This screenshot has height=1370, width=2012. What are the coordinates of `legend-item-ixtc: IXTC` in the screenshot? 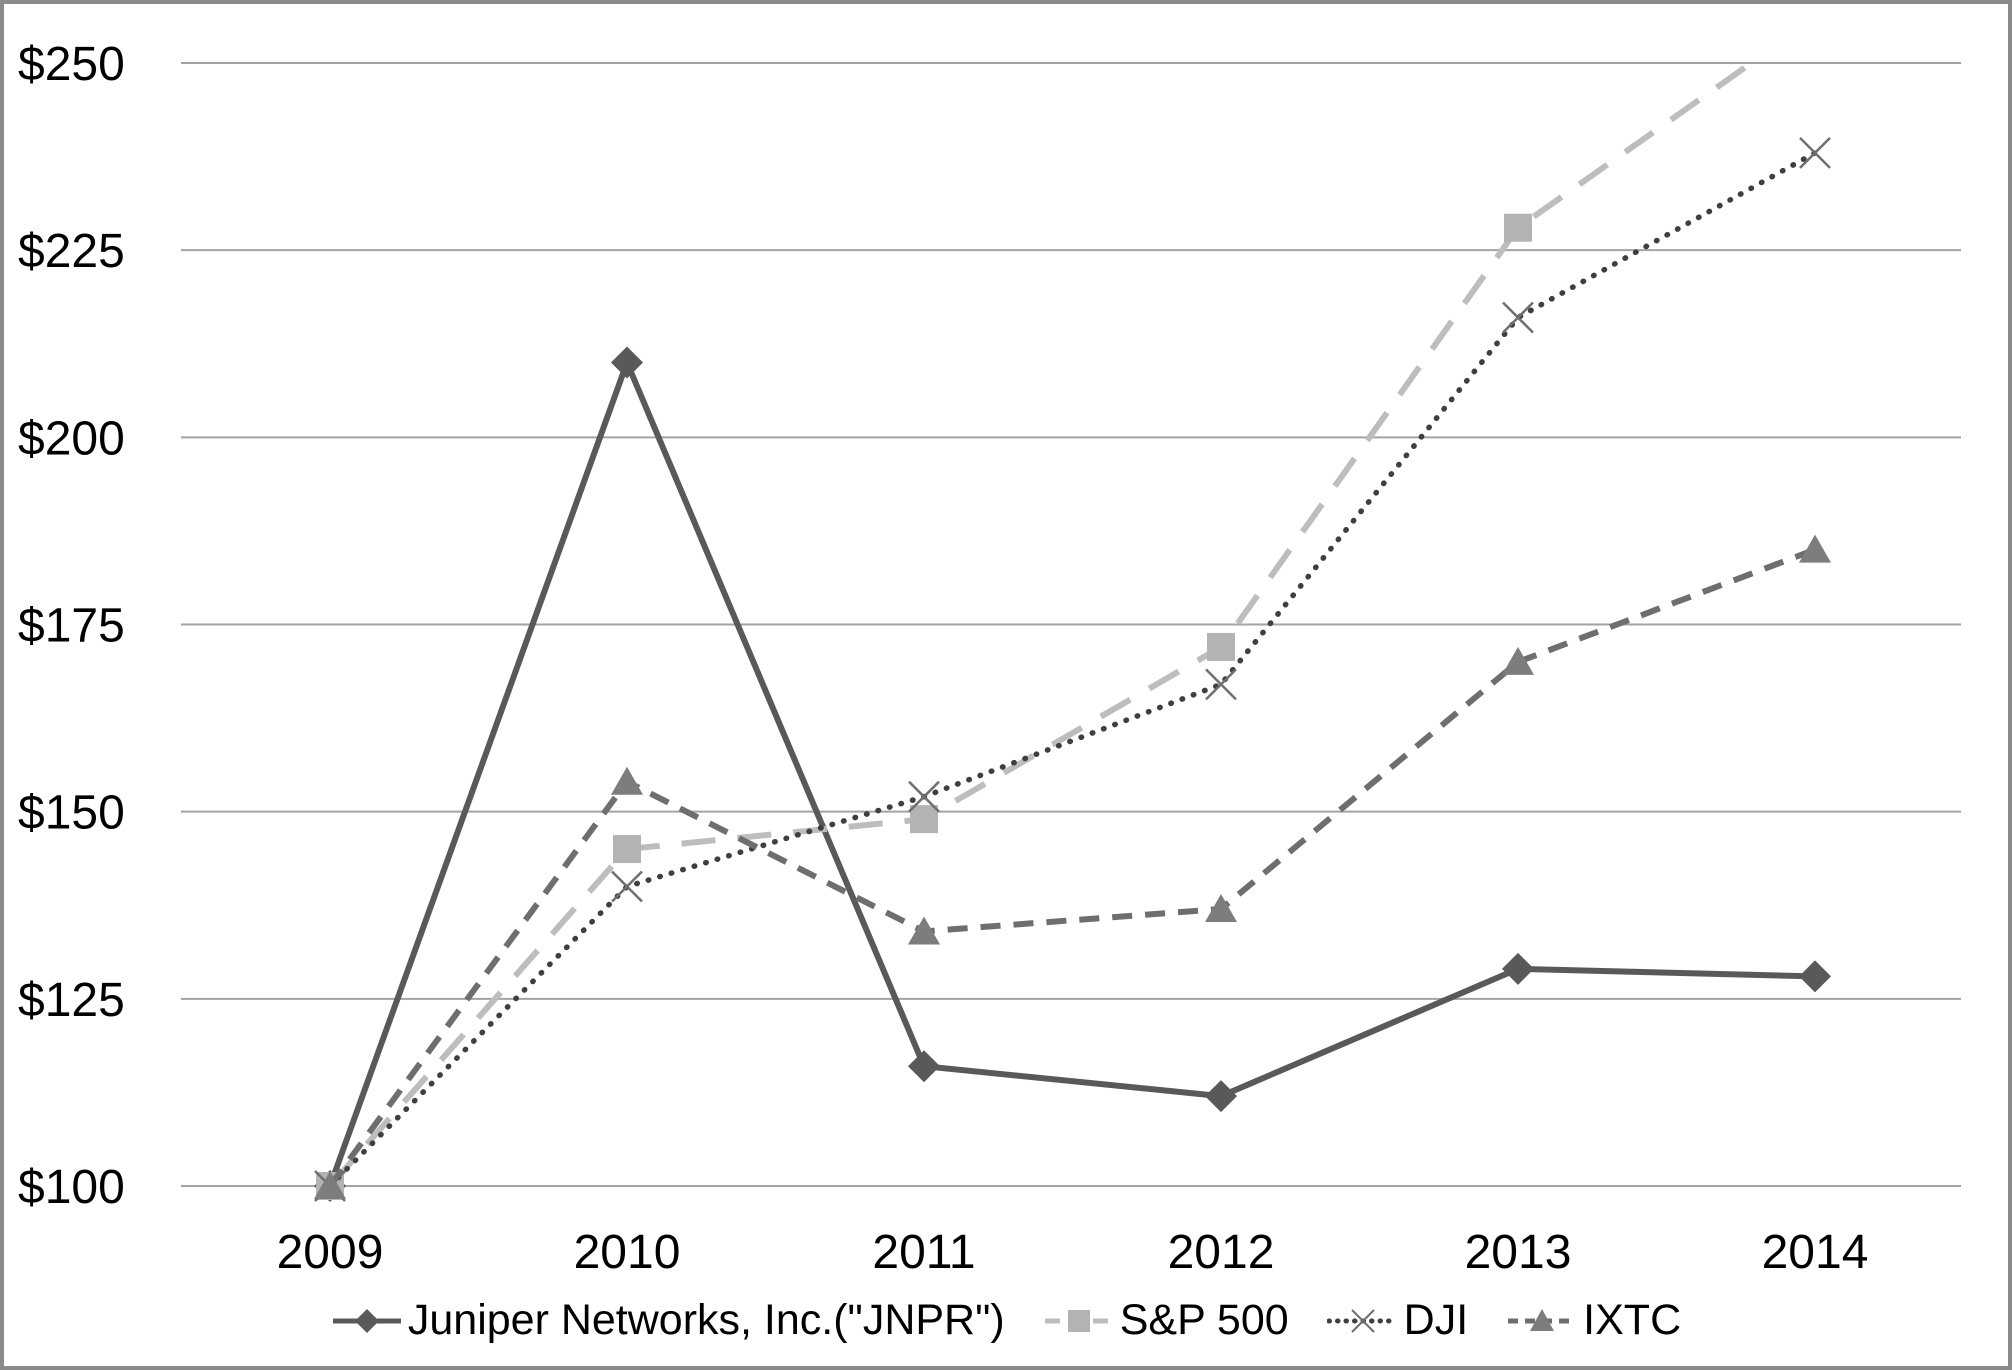 It's located at (1593, 1320).